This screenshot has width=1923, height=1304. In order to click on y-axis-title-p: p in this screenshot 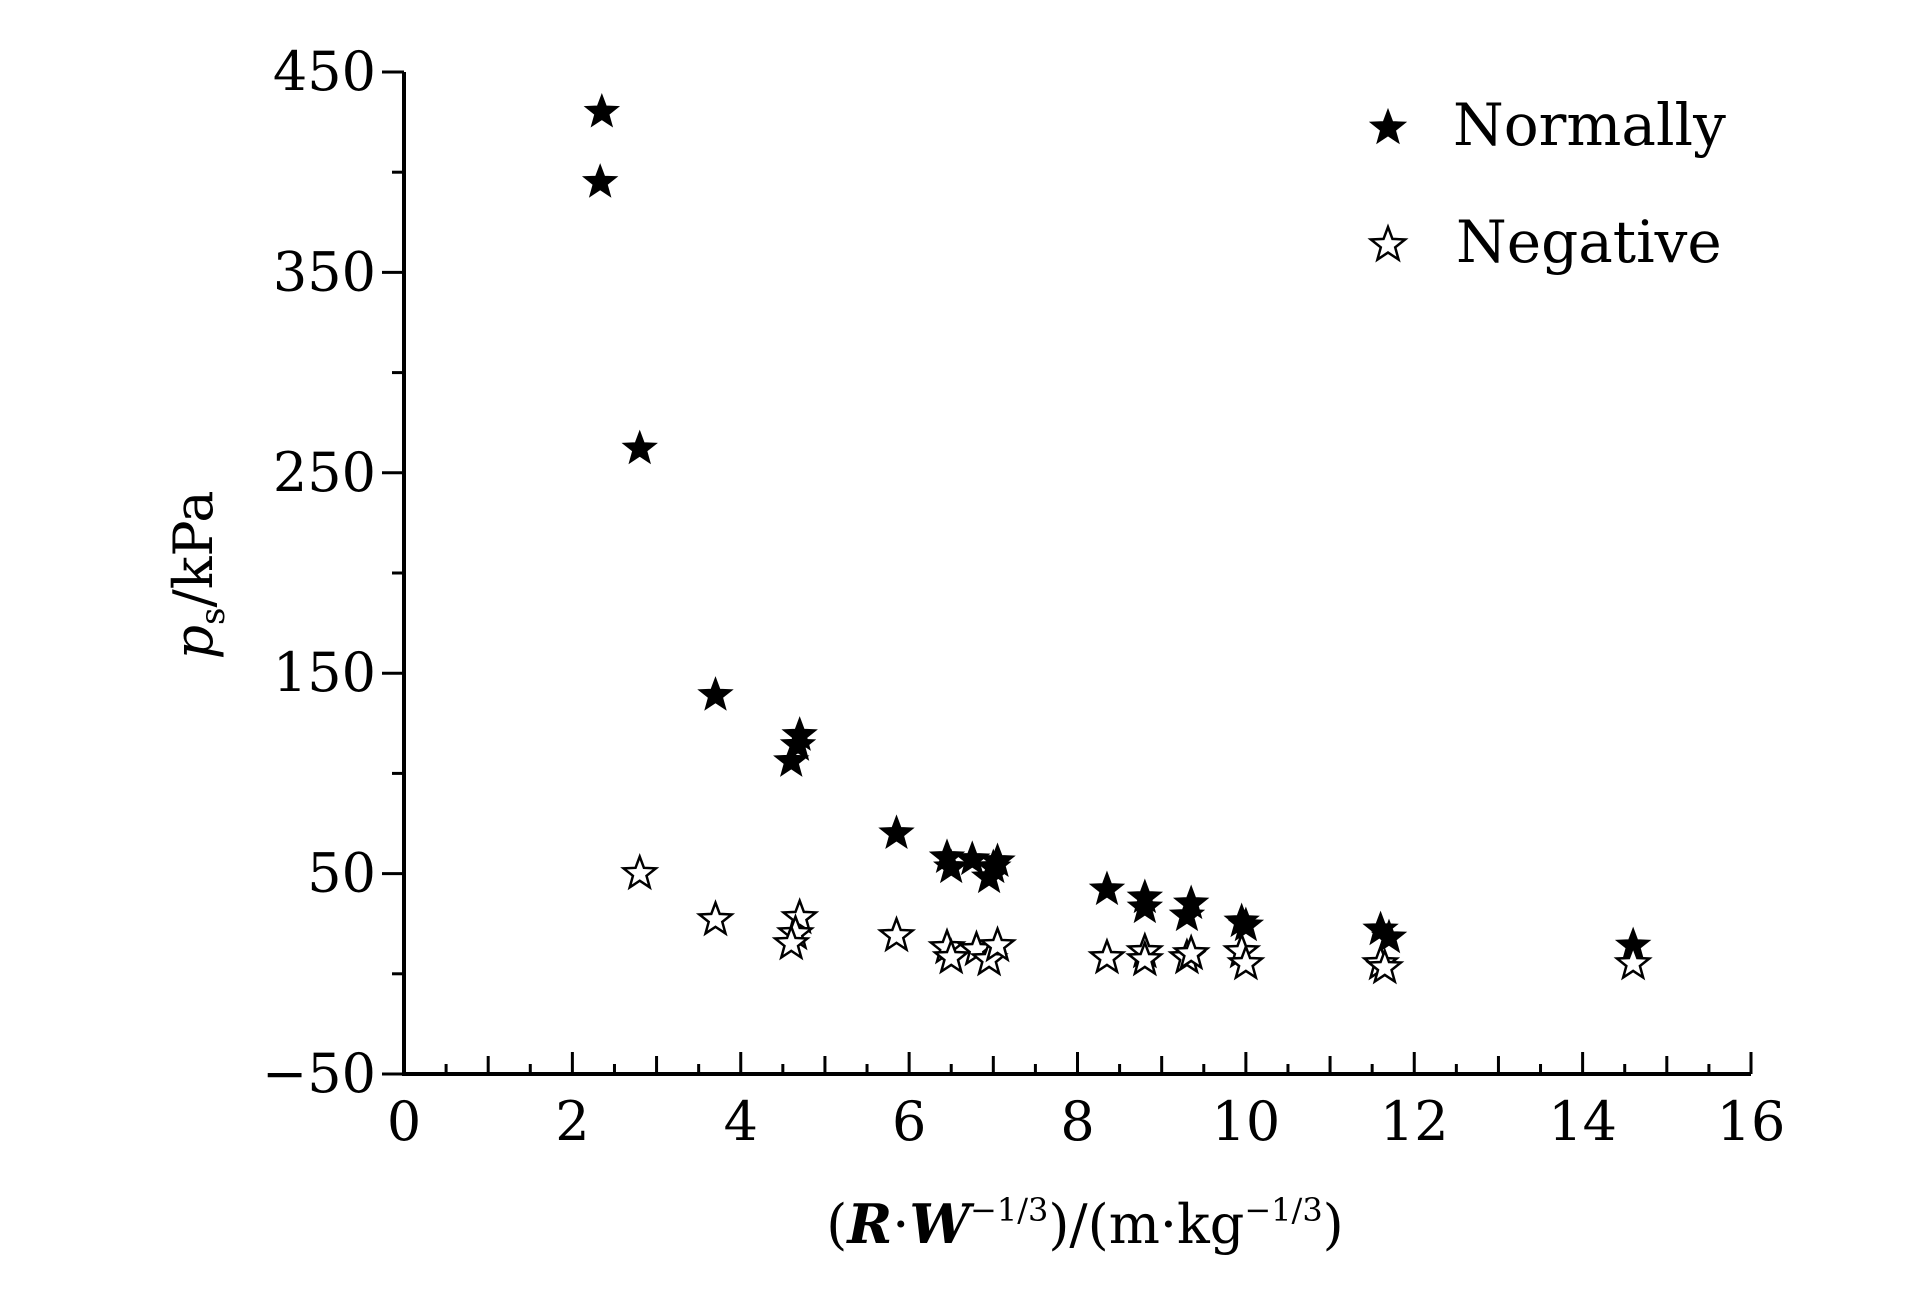, I will do `click(193, 642)`.